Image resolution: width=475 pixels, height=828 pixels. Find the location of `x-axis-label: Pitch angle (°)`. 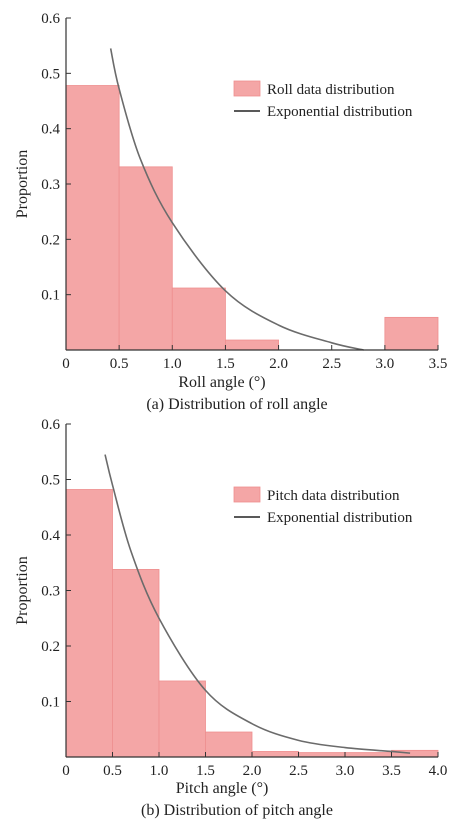

x-axis-label: Pitch angle (°) is located at coordinates (222, 788).